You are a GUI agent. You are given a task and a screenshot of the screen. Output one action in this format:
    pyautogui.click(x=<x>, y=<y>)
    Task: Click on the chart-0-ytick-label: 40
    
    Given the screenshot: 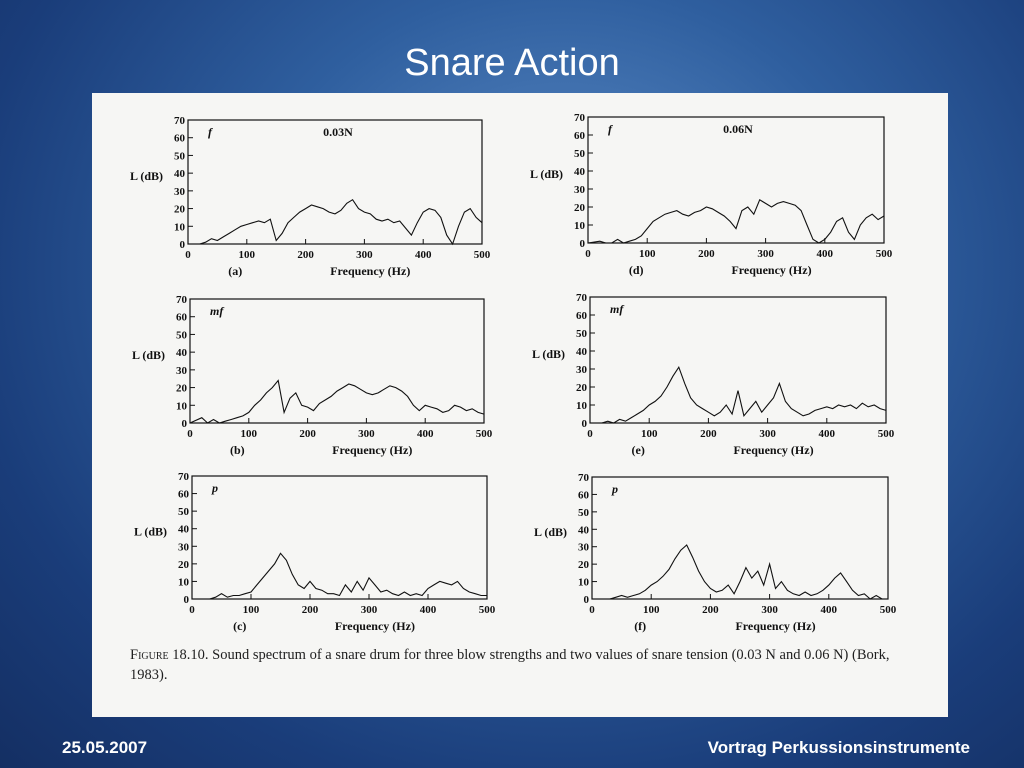 What is the action you would take?
    pyautogui.click(x=180, y=174)
    